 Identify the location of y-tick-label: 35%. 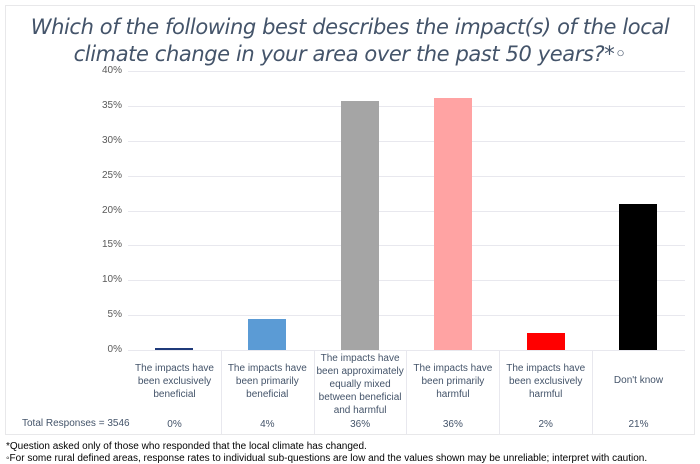
(111, 105).